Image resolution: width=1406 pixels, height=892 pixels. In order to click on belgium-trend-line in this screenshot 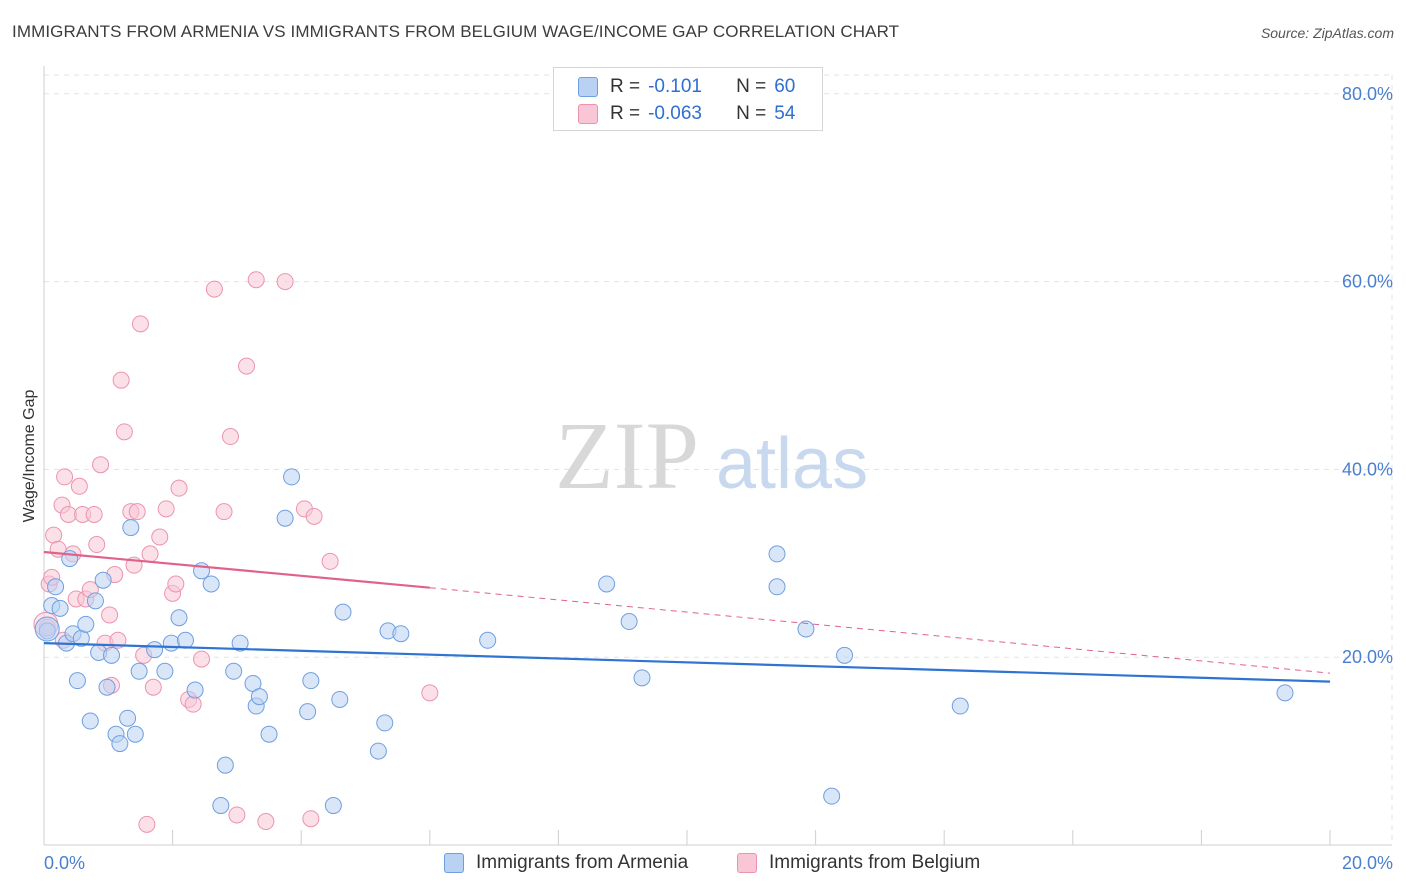, I will do `click(236, 569)`.